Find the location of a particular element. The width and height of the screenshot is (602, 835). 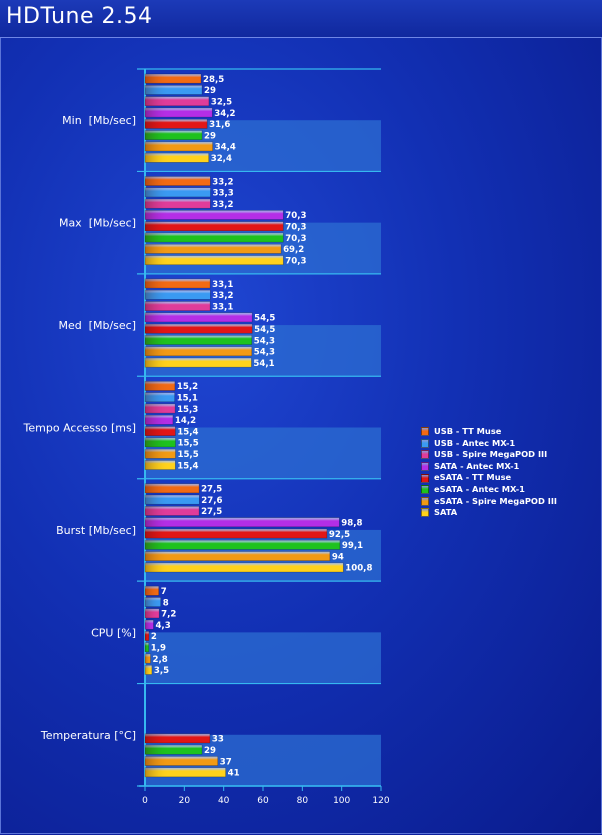

legend-label: eSATA - TT Muse is located at coordinates (473, 477).